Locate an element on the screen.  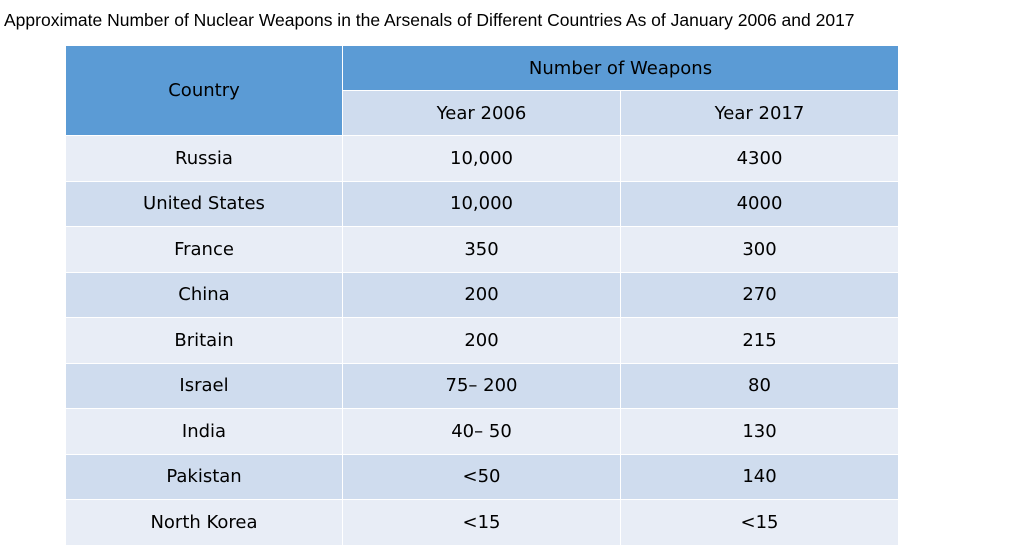
cell-country: France is located at coordinates (204, 249).